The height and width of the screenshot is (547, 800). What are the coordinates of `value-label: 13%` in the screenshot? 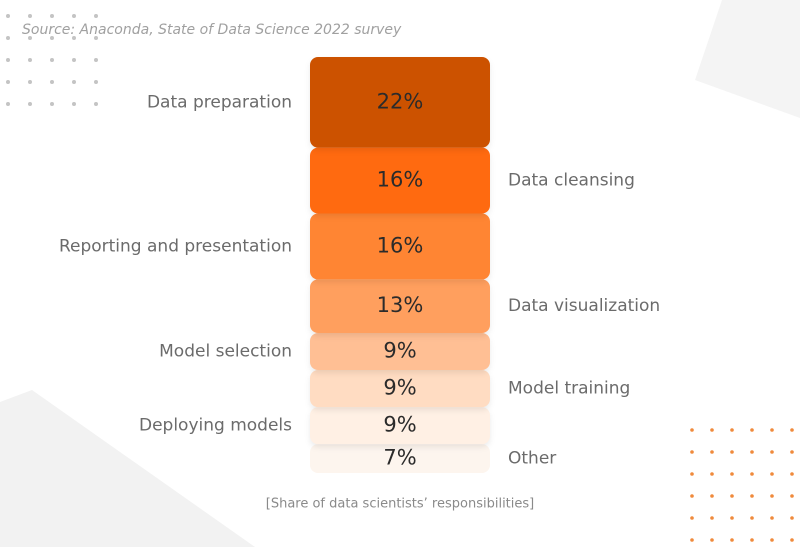 It's located at (400, 305).